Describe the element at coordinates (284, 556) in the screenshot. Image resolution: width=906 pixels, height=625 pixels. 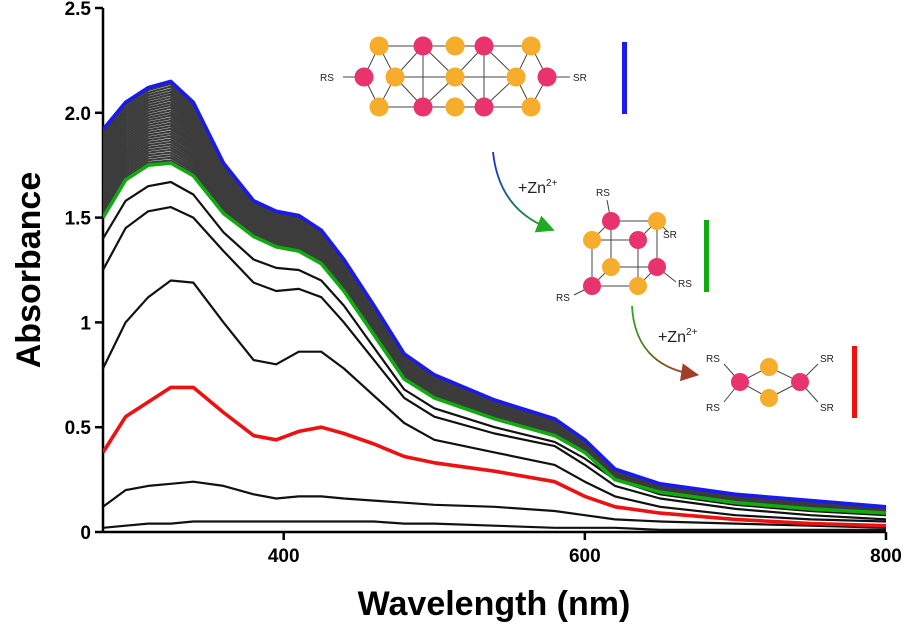
I see `x-tick-label: 400` at that location.